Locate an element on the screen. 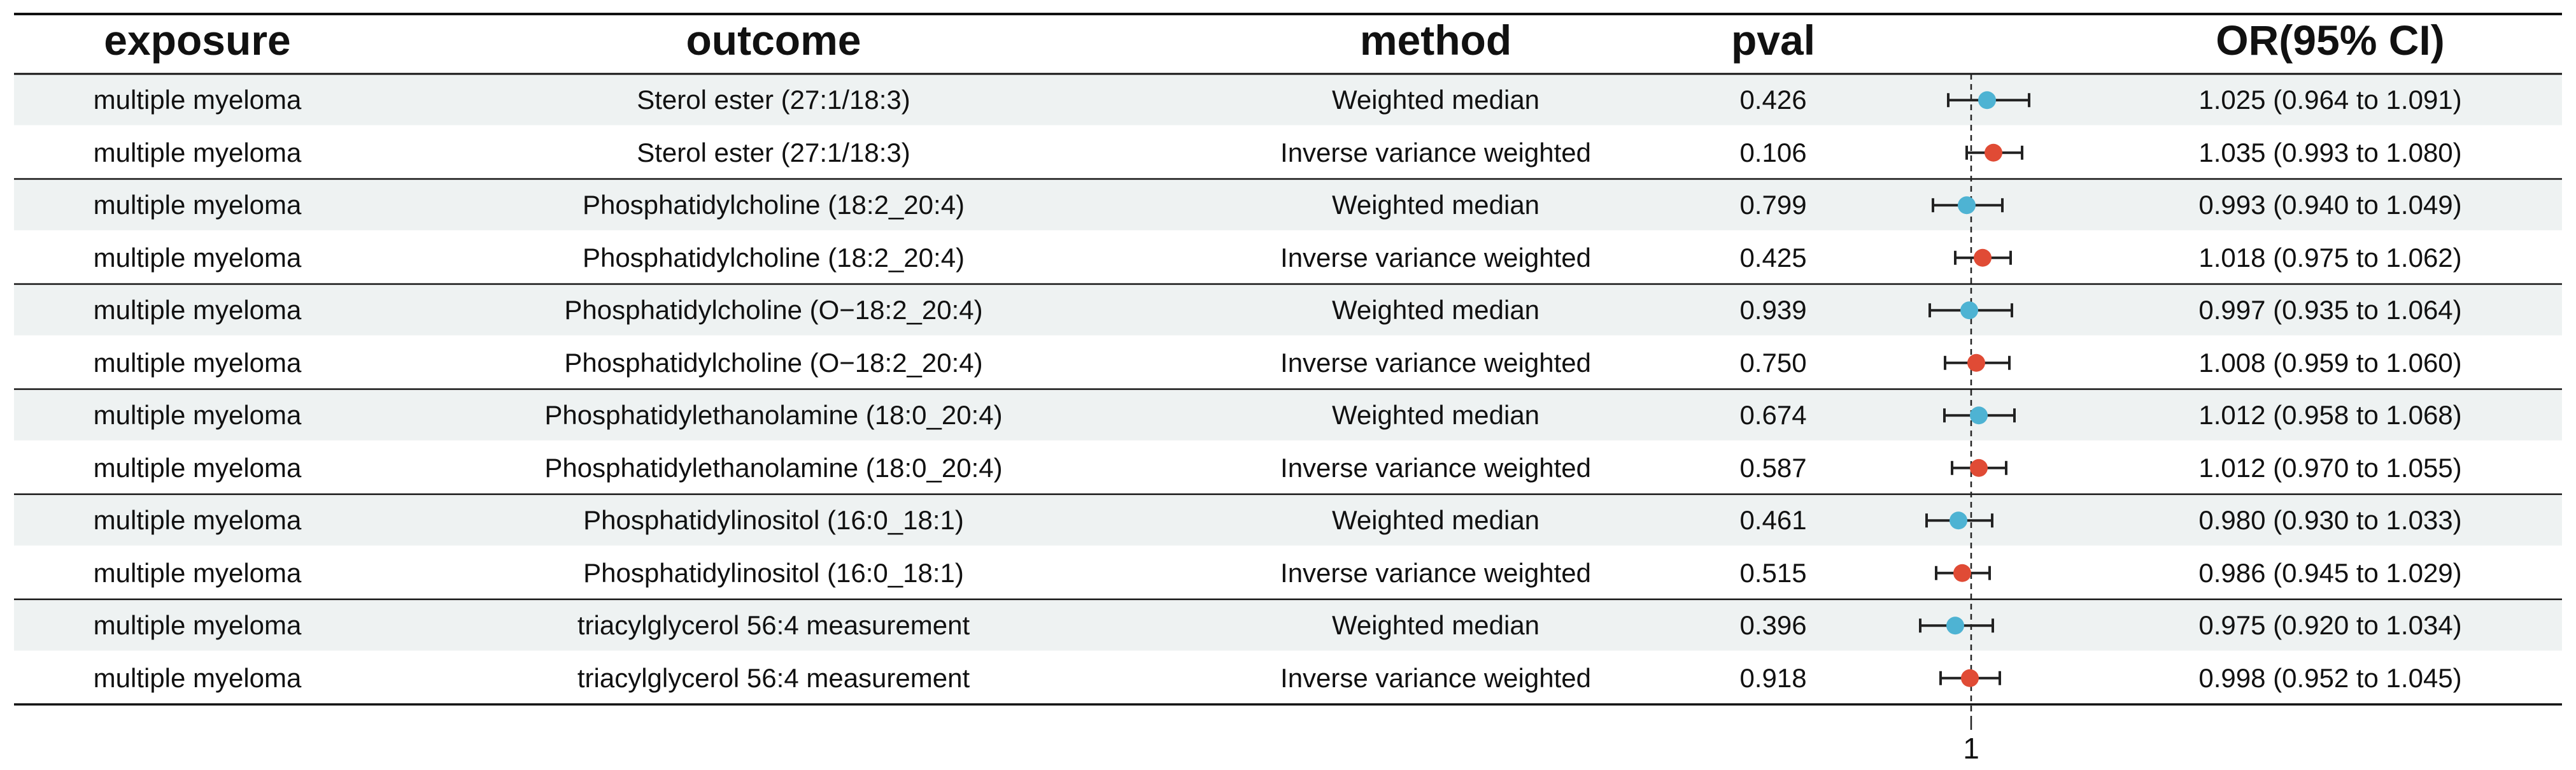 The width and height of the screenshot is (2576, 770). cell-pval: 0.515 is located at coordinates (1773, 572).